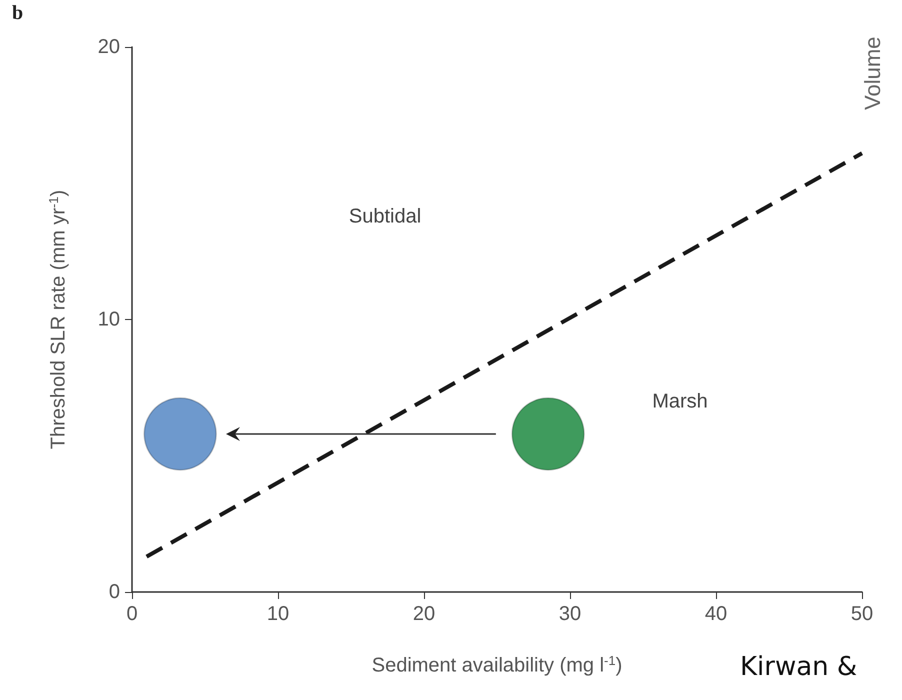 Image resolution: width=902 pixels, height=700 pixels. Describe the element at coordinates (58, 320) in the screenshot. I see `y-axis-title: Threshold SLR rate (mm yr-1)` at that location.